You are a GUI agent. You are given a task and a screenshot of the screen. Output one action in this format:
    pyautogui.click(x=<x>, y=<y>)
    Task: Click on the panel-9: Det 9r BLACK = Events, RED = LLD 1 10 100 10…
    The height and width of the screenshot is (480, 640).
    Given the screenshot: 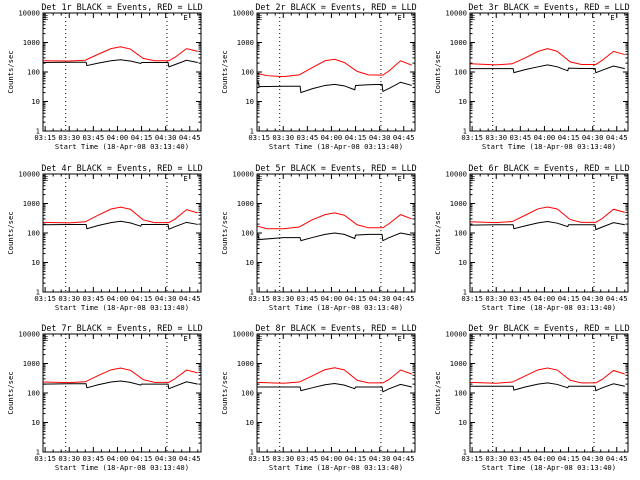 What is the action you would take?
    pyautogui.click(x=531, y=397)
    